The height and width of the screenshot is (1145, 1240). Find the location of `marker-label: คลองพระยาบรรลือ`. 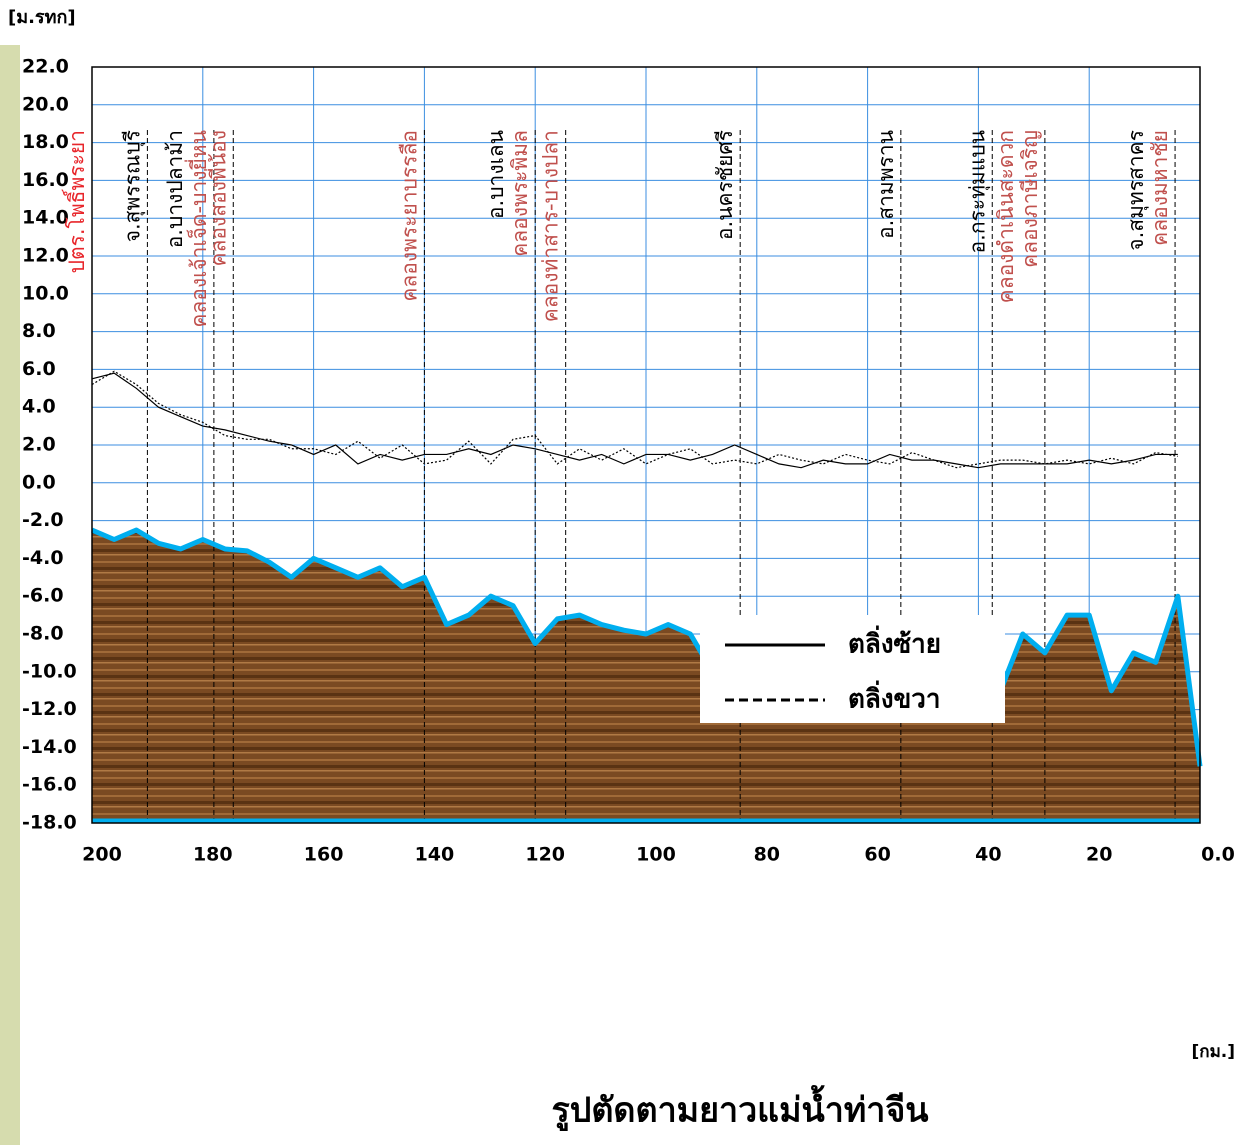

marker-label: คลองพระยาบรรลือ is located at coordinates (409, 216).